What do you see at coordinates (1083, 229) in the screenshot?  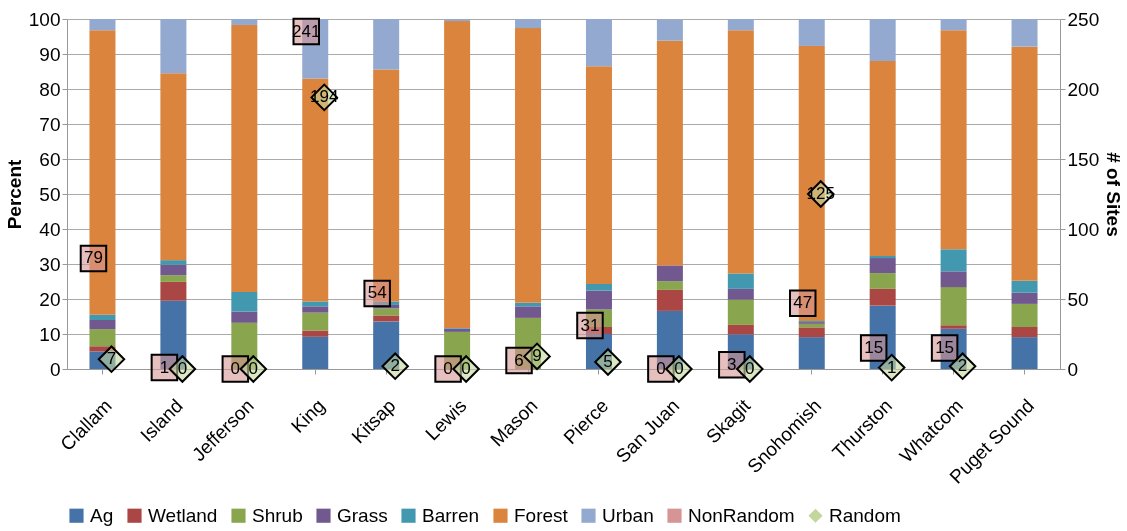 I see `y2-tick-label: 100` at bounding box center [1083, 229].